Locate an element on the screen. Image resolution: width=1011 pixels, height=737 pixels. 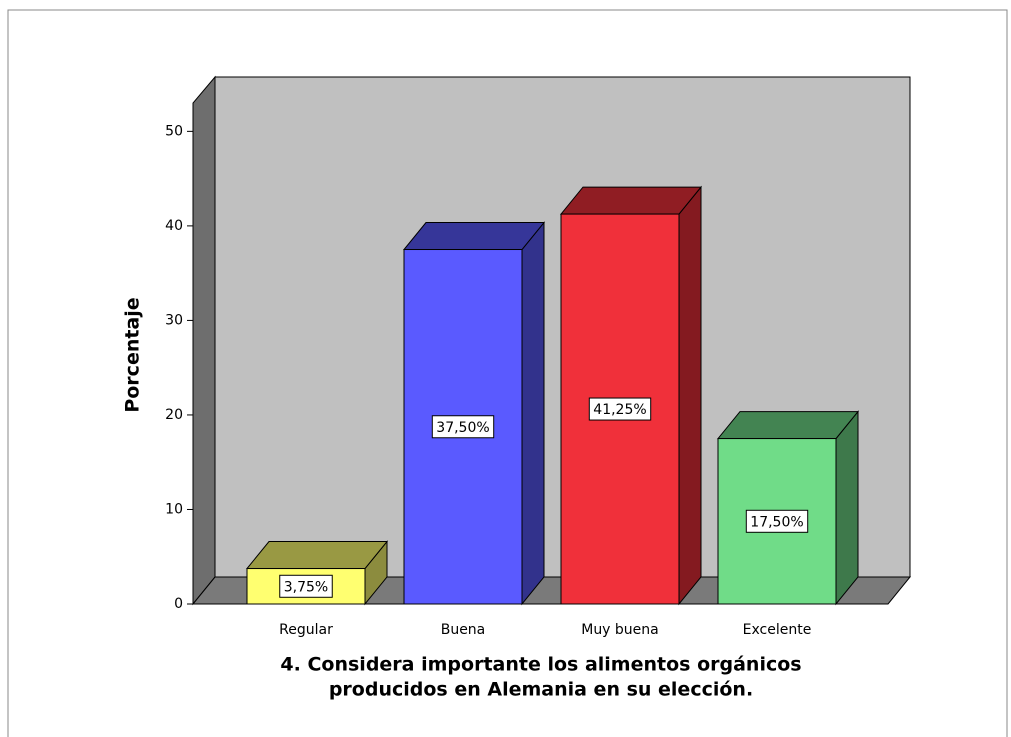
value-label: 37,50% is located at coordinates (462, 428).